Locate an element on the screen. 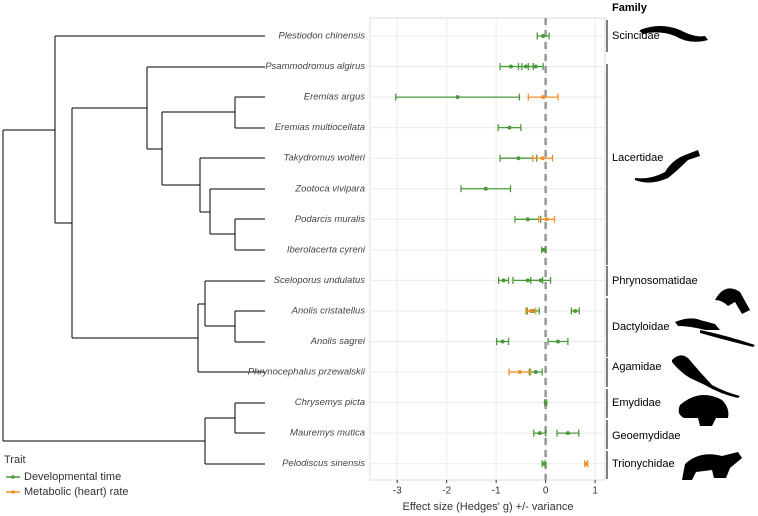 The width and height of the screenshot is (758, 516). legend-label: Metabolic (heart) rate is located at coordinates (76, 492).